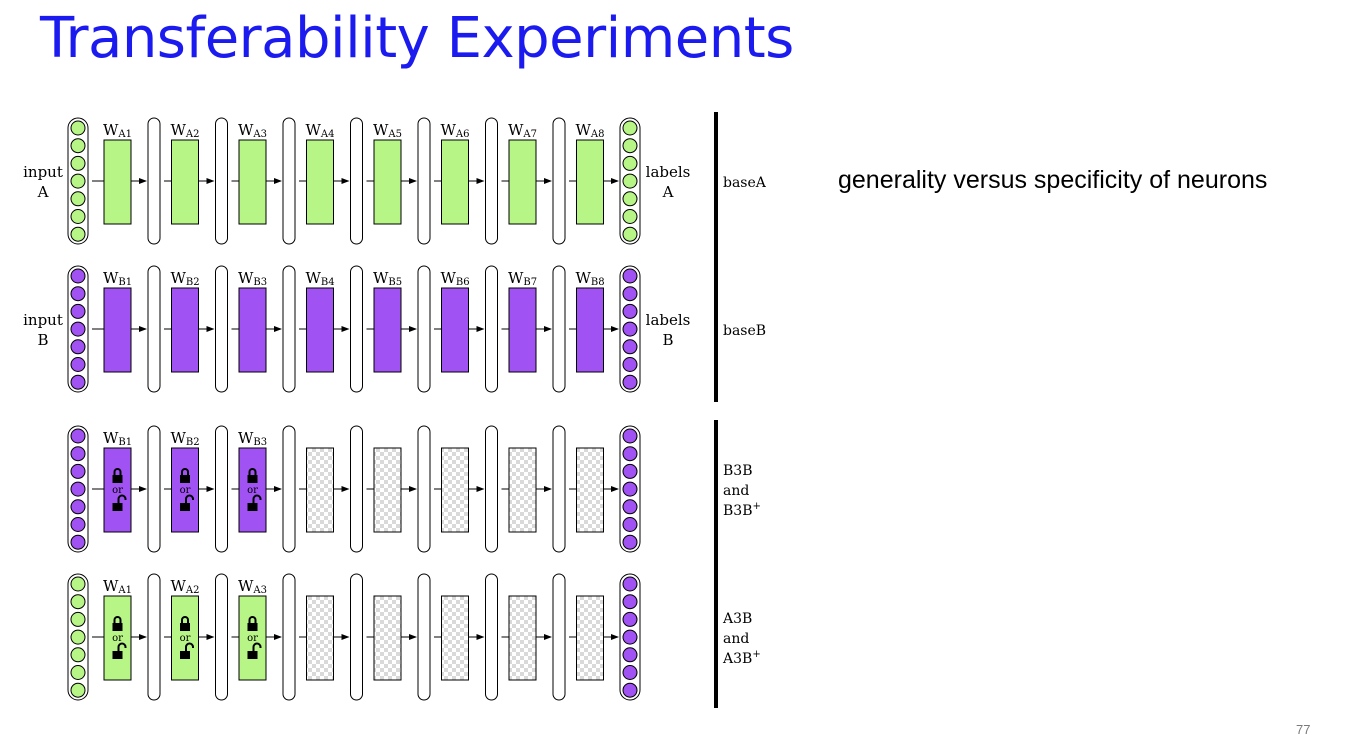 The width and height of the screenshot is (1352, 740). I want to click on or-label: or, so click(117, 490).